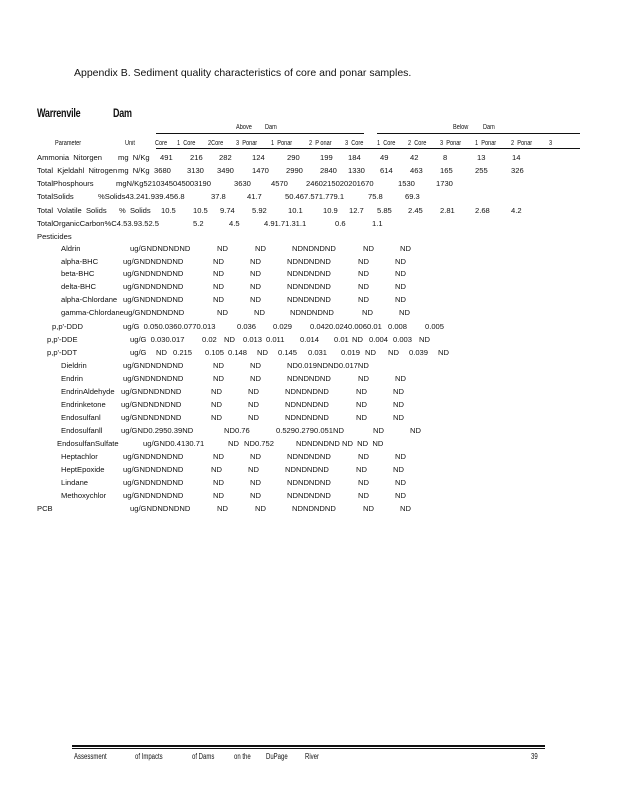 The height and width of the screenshot is (800, 618). I want to click on cell-value: 614, so click(386, 170).